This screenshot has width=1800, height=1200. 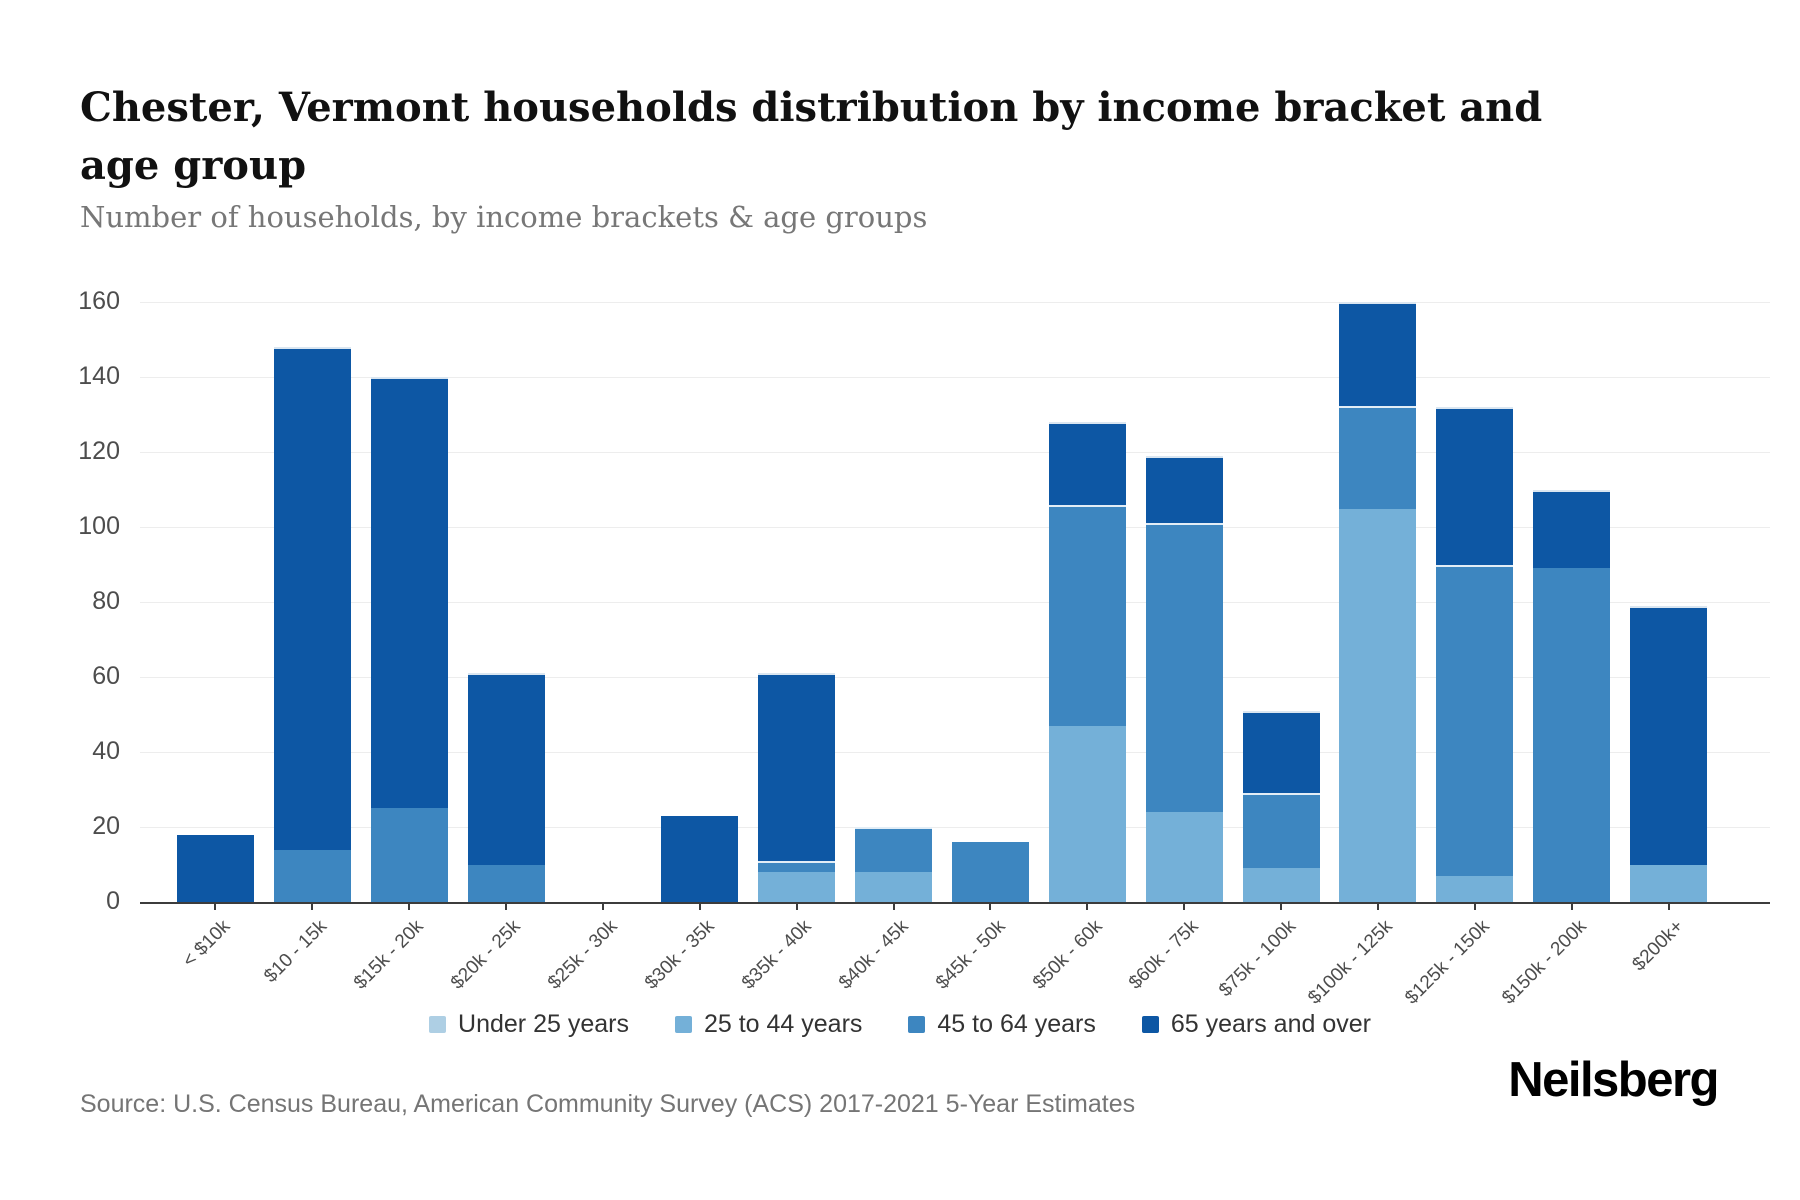 I want to click on y-axis-tick-label: 40, so click(x=106, y=751).